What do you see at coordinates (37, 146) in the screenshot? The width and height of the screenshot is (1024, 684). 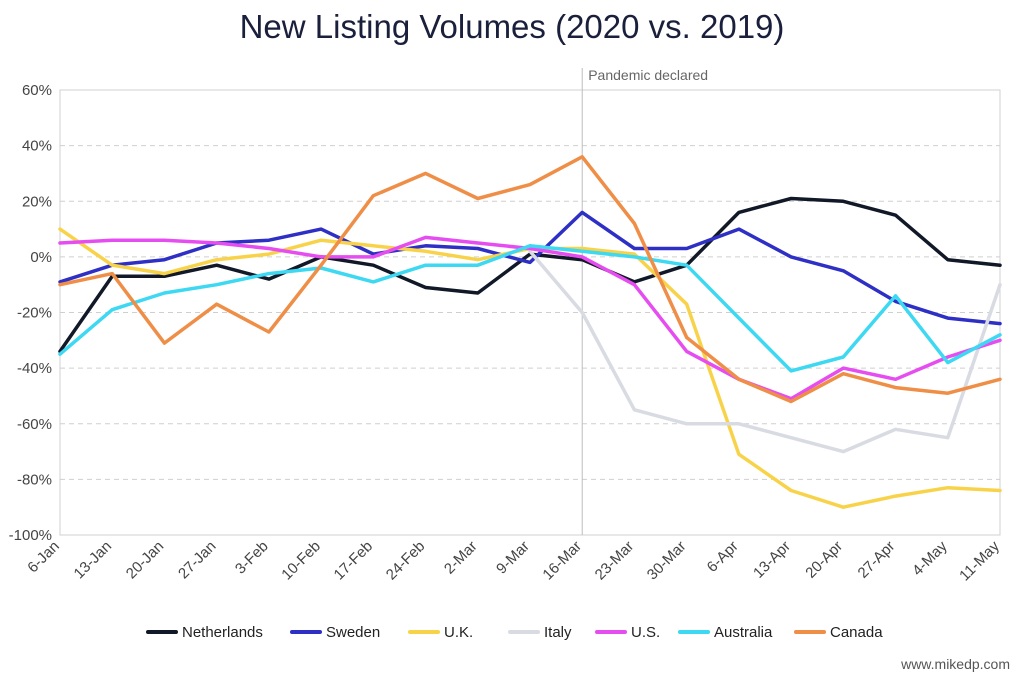 I see `y-tick-label: 40%` at bounding box center [37, 146].